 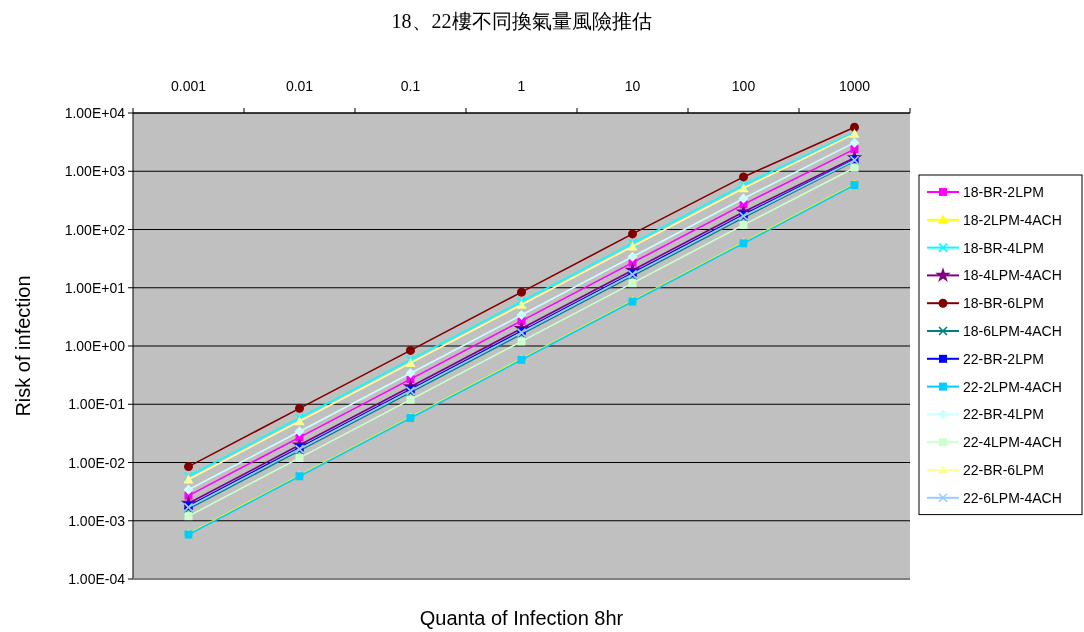 What do you see at coordinates (97, 462) in the screenshot?
I see `y-tick-label: 1.00E-02` at bounding box center [97, 462].